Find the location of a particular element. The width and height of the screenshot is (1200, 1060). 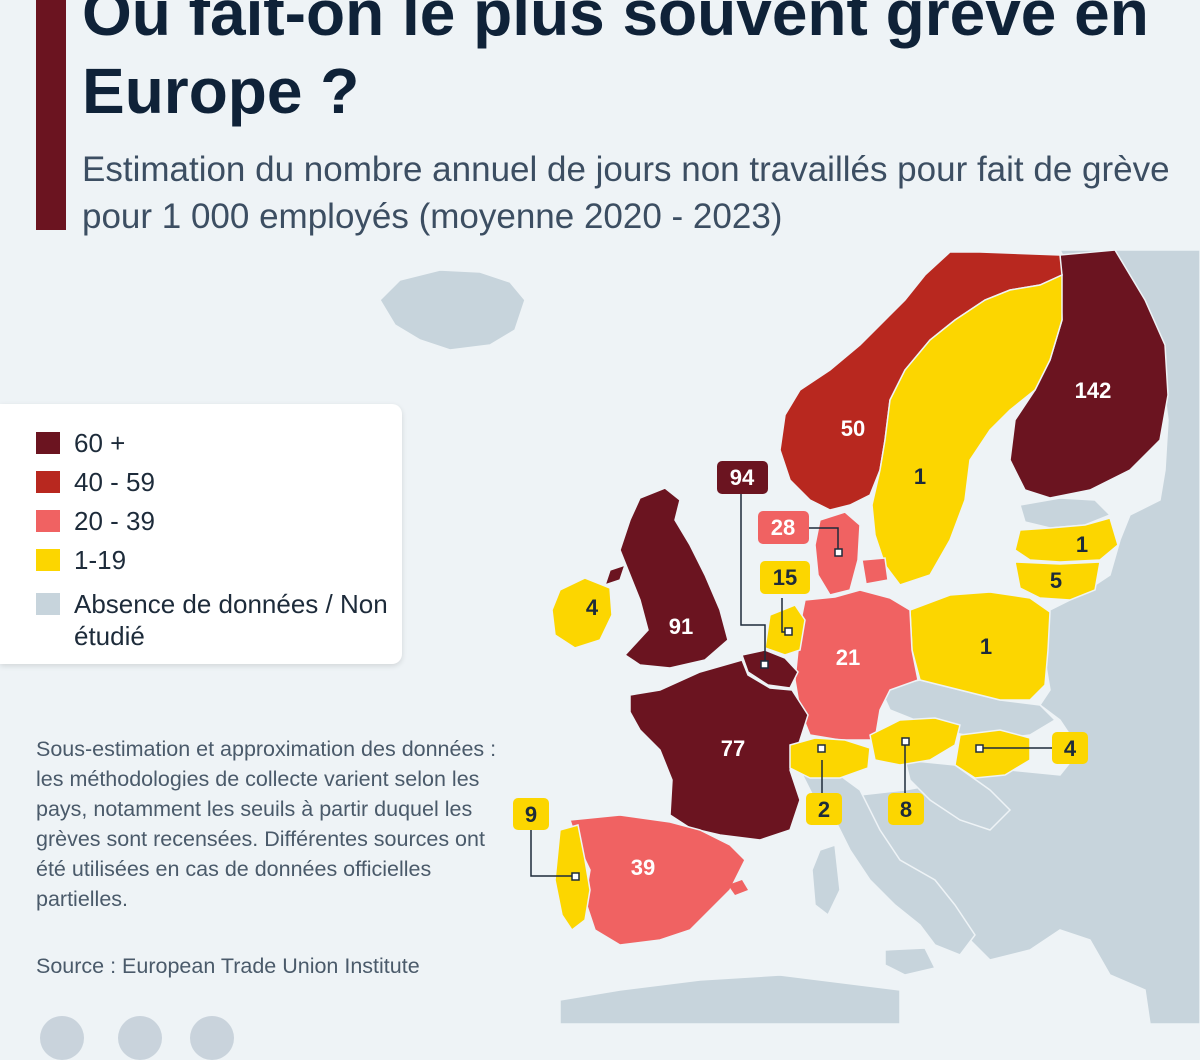

value-poland: 1 is located at coordinates (986, 646).